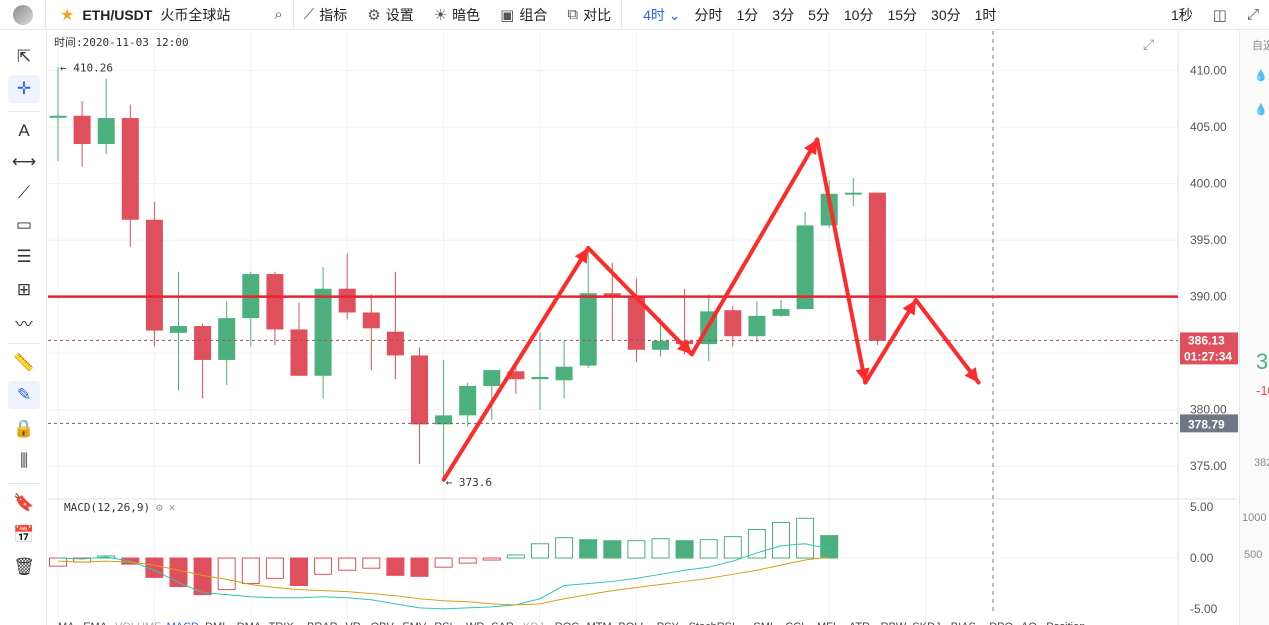 This screenshot has height=625, width=1269. What do you see at coordinates (383, 623) in the screenshot?
I see `indicator-tab-obv: OBV` at bounding box center [383, 623].